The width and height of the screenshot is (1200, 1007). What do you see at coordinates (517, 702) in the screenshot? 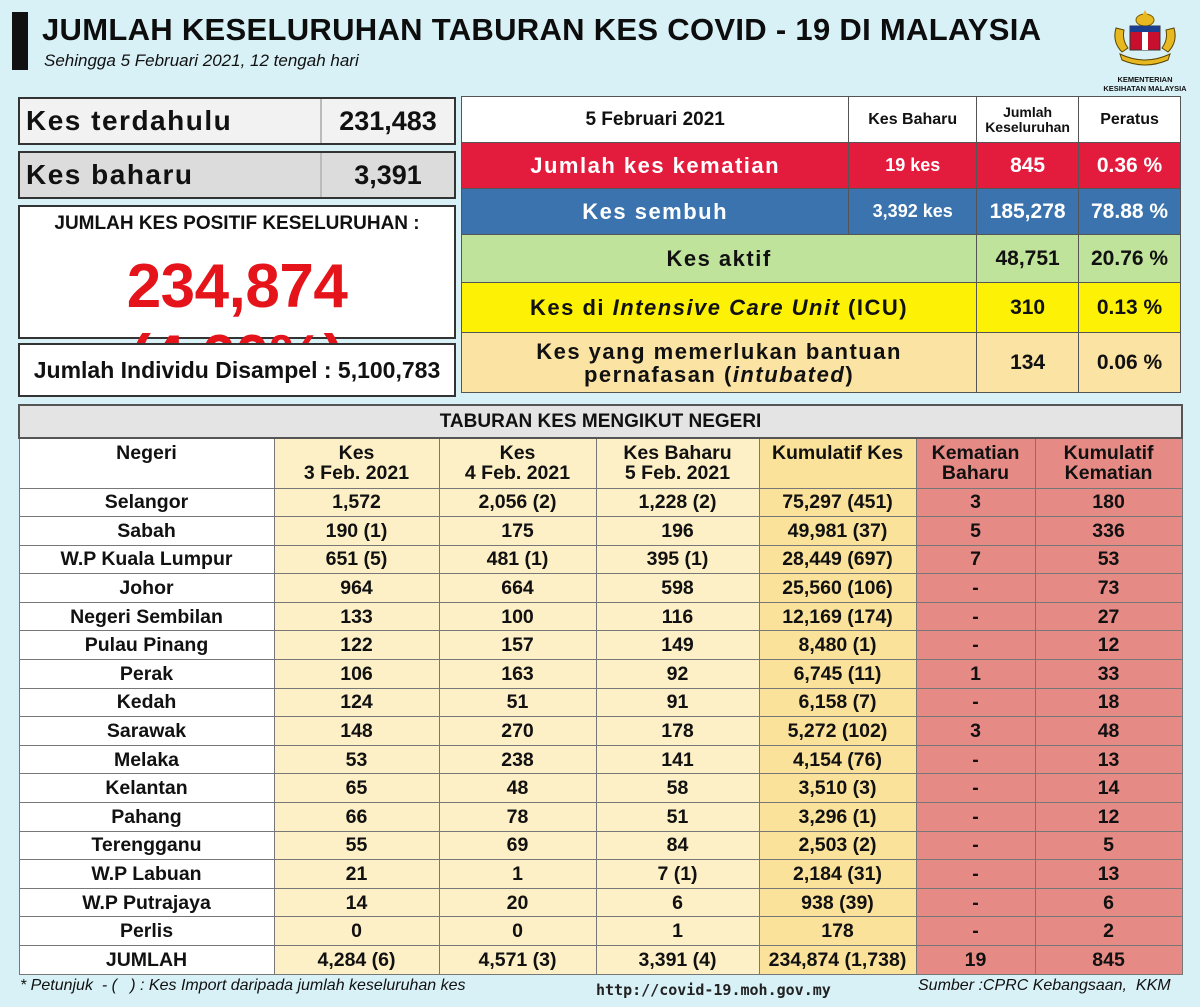
I see `col-cases-4feb-cell: 51` at bounding box center [517, 702].